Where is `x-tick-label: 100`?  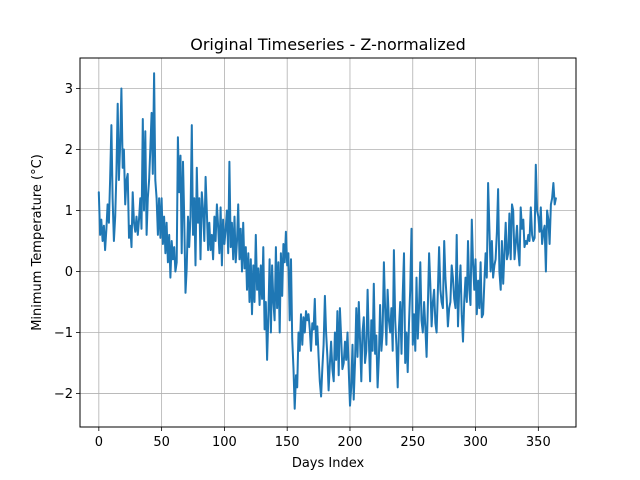
x-tick-label: 100 is located at coordinates (224, 442).